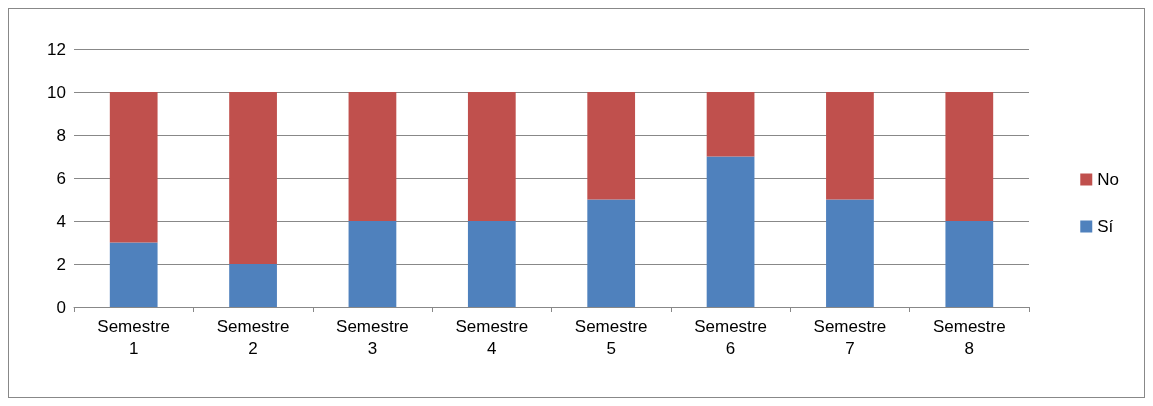  What do you see at coordinates (61, 221) in the screenshot?
I see `y-tick-label: 4` at bounding box center [61, 221].